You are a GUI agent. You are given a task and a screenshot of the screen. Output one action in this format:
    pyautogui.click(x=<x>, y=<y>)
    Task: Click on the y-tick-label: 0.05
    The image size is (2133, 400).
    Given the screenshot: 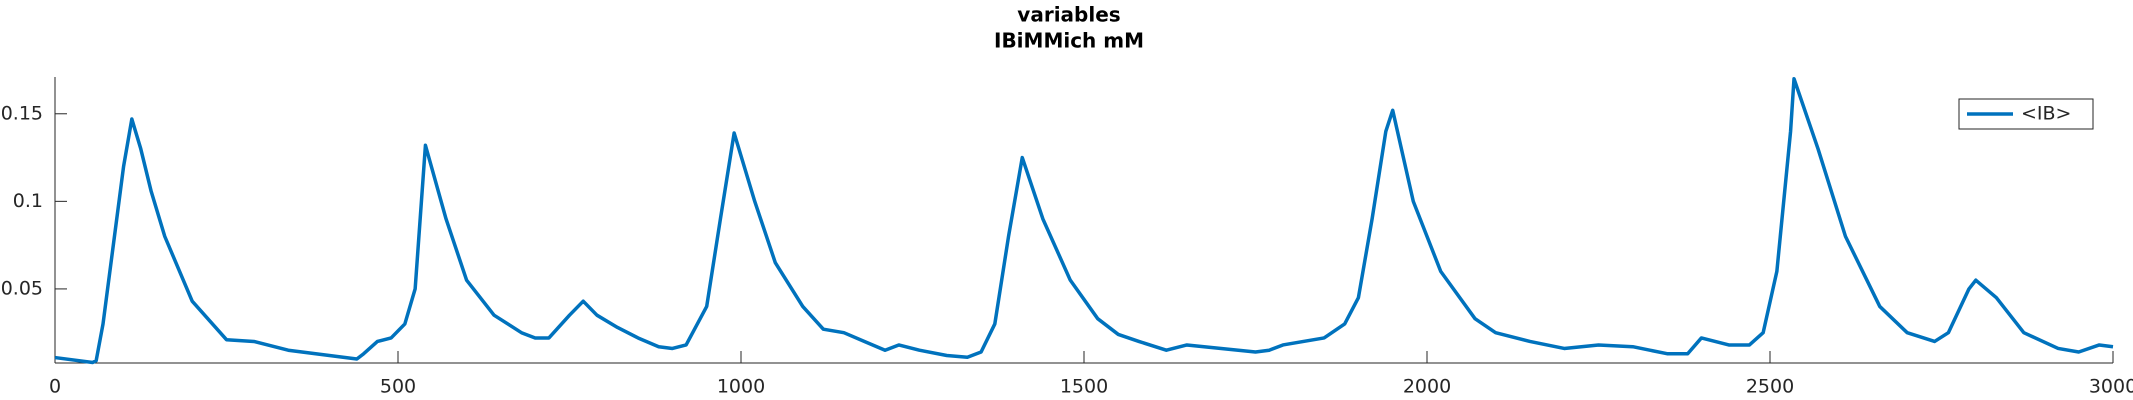 What is the action you would take?
    pyautogui.click(x=22, y=288)
    